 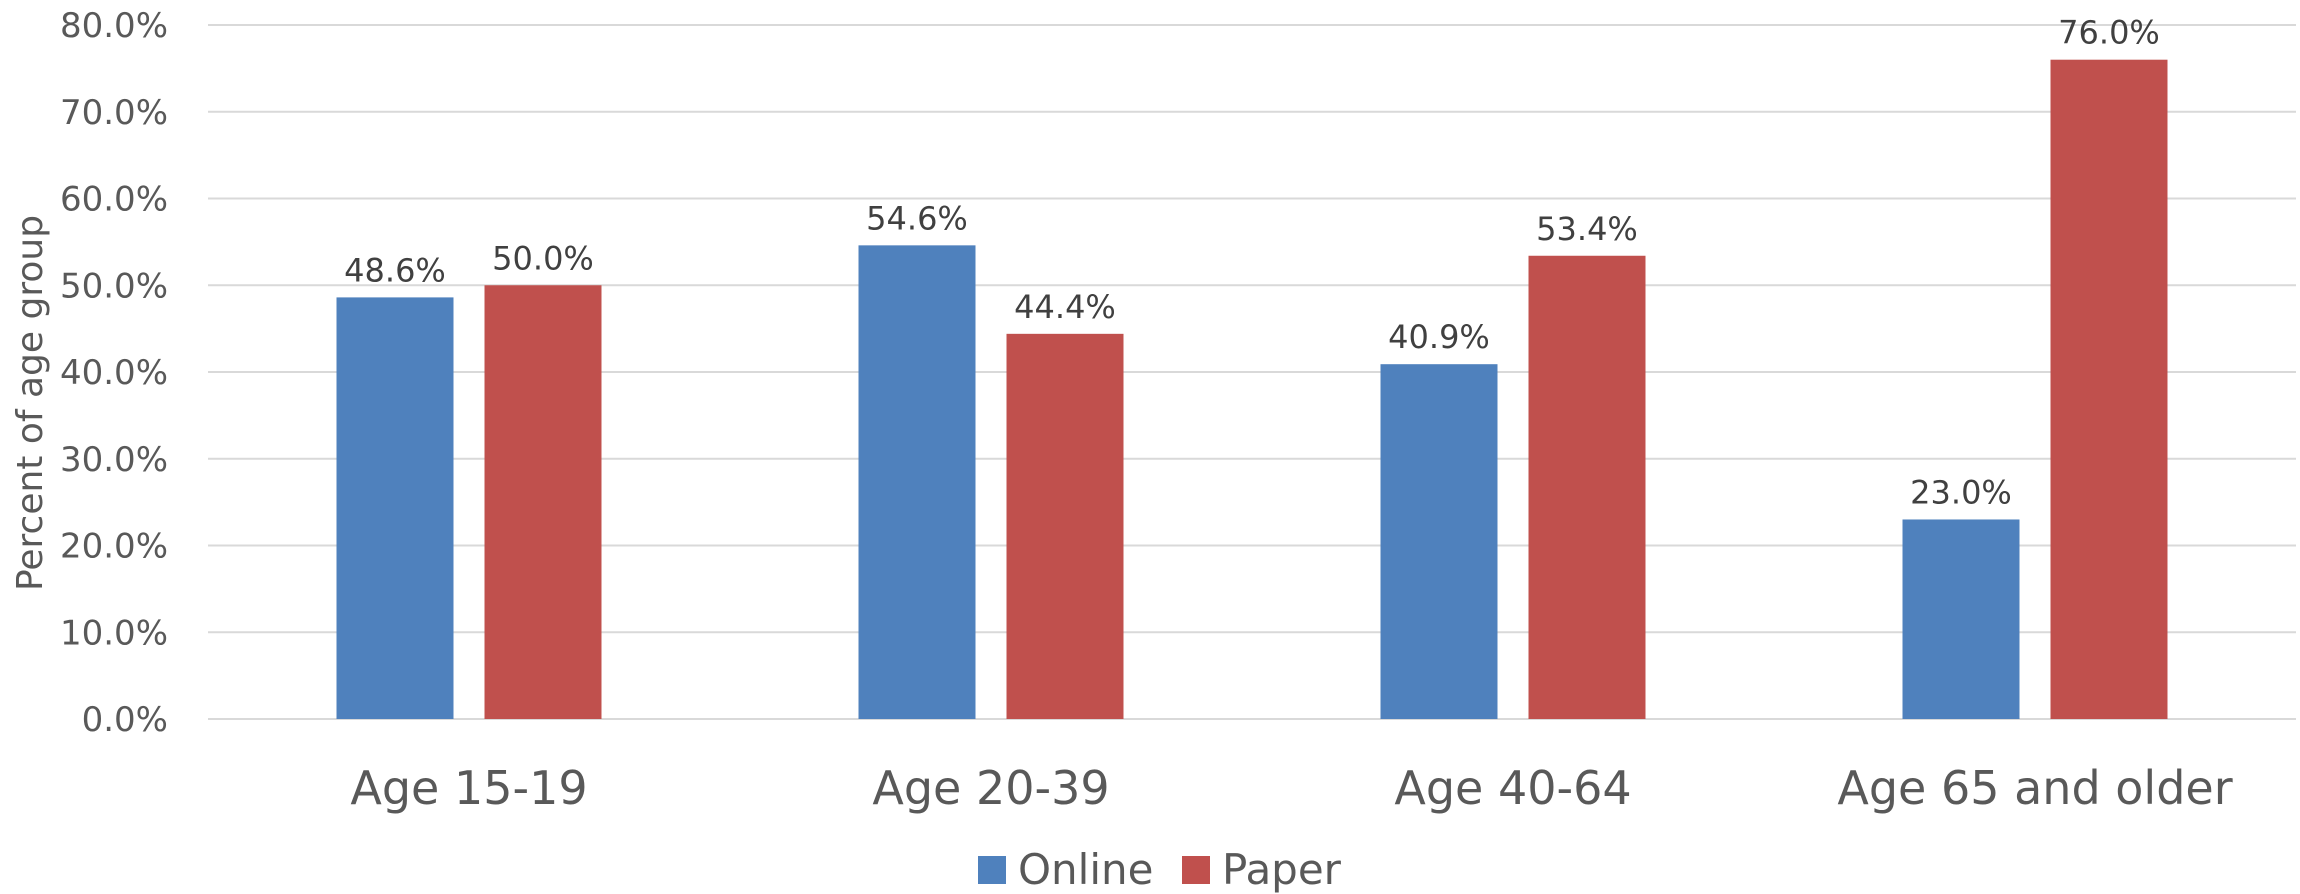 What do you see at coordinates (1961, 492) in the screenshot?
I see `data-label-online: 23.0%` at bounding box center [1961, 492].